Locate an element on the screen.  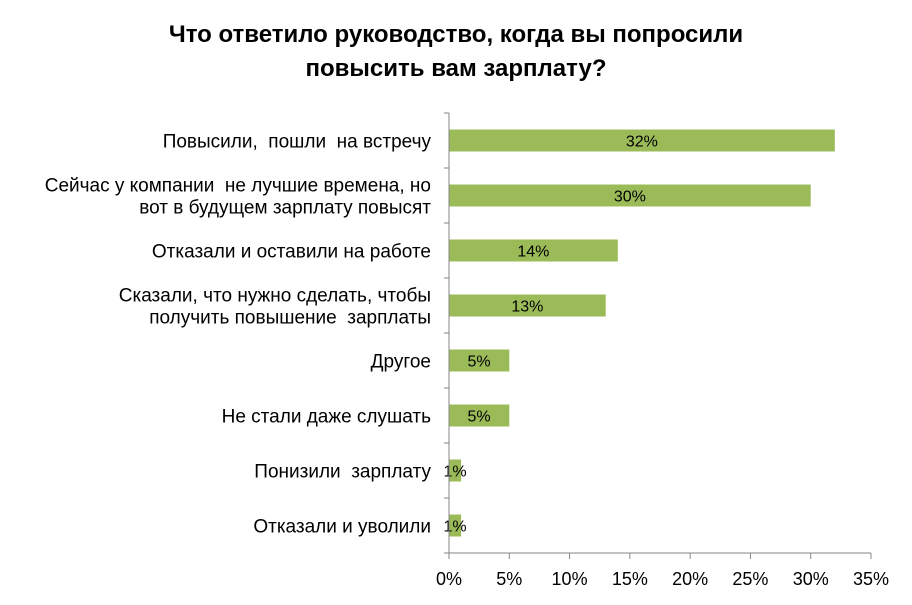
category-label: Сказали, что нужно сделать, чтобы is located at coordinates (275, 296).